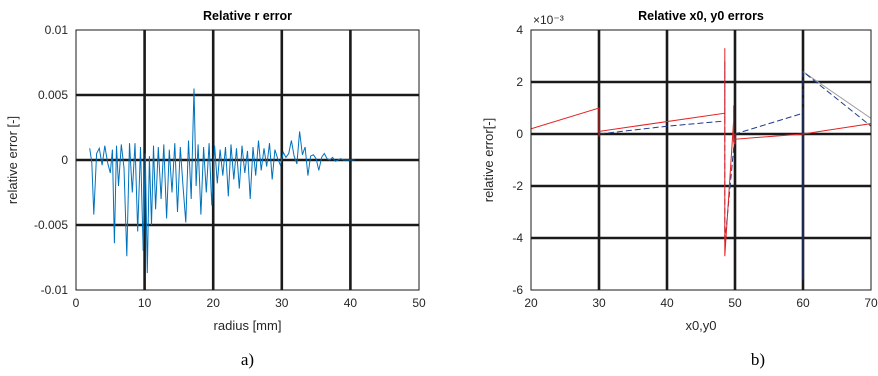 This screenshot has height=376, width=878. Describe the element at coordinates (247, 359) in the screenshot. I see `chart-a-caption: a)` at that location.